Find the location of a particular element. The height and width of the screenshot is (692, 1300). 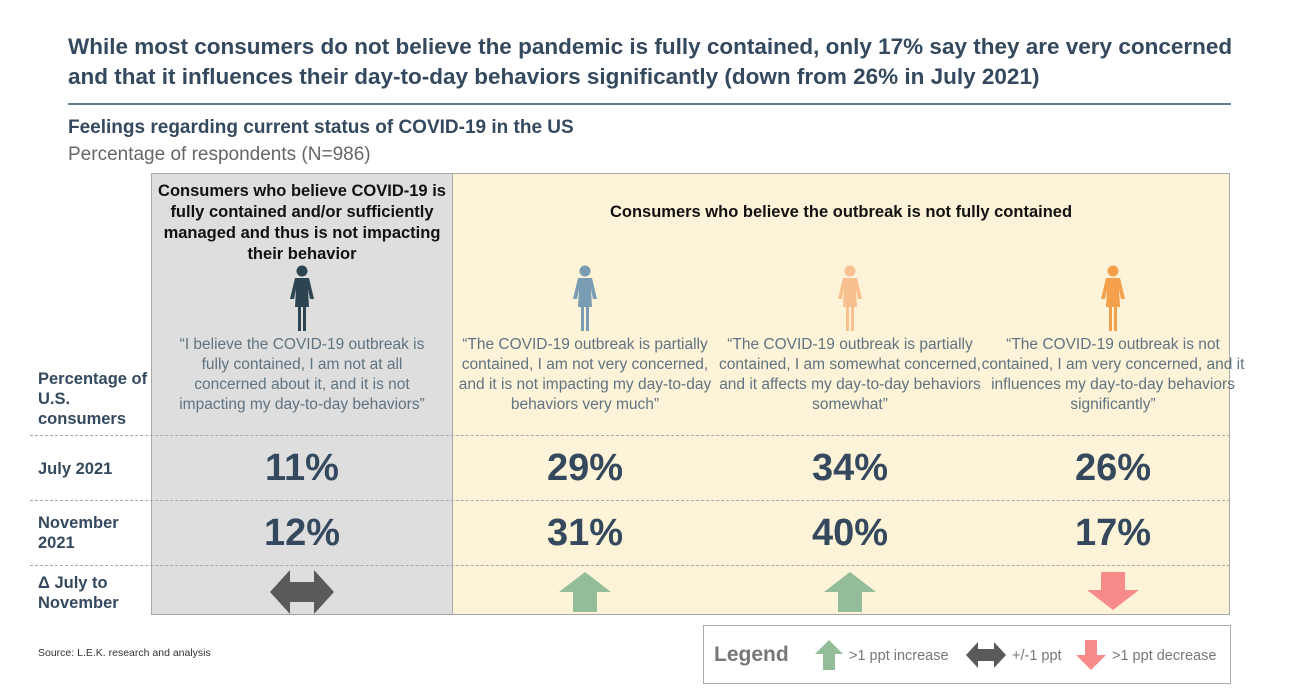

value-november: 31% is located at coordinates (585, 533).